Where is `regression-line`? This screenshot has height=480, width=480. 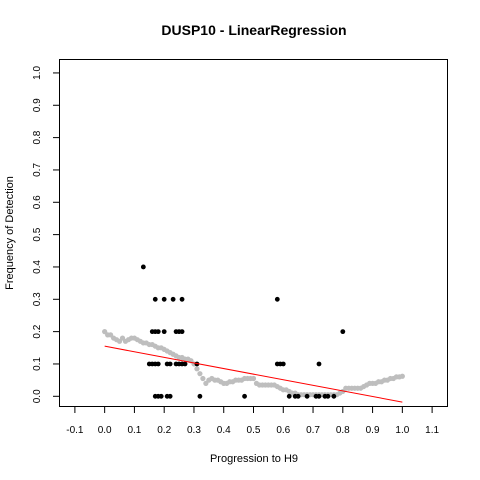
regression-line is located at coordinates (253, 374).